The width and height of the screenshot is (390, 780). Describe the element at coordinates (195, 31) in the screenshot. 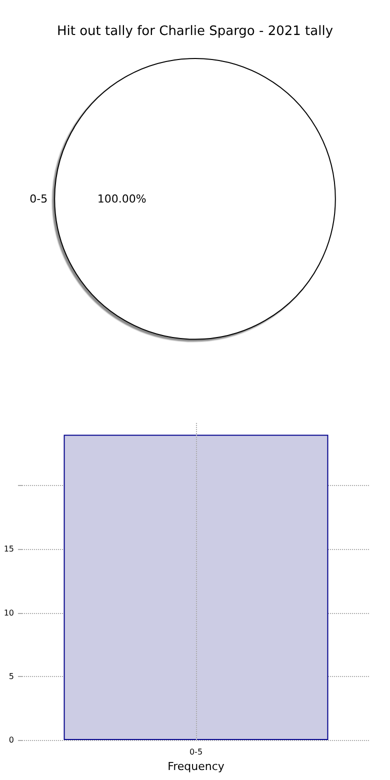

I see `chart-title: Hit out tally for Charlie Spargo - 2021 tally` at that location.